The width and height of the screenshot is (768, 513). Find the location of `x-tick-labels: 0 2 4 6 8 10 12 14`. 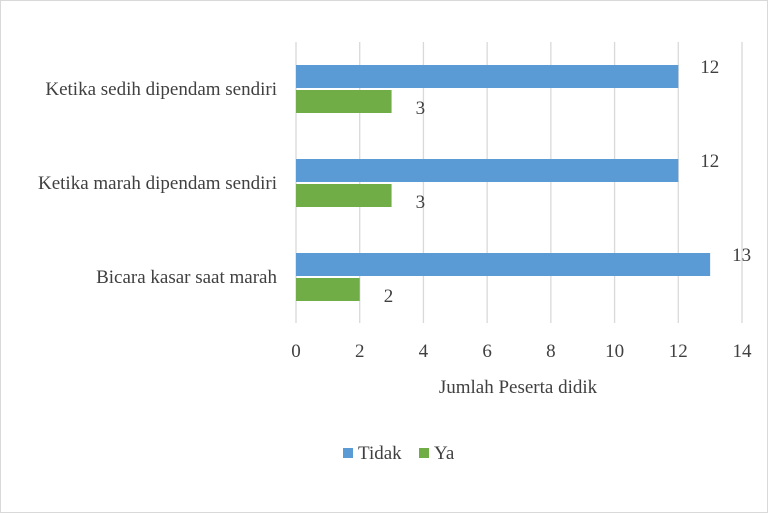

x-tick-labels: 0 2 4 6 8 10 12 14 is located at coordinates (521, 351).